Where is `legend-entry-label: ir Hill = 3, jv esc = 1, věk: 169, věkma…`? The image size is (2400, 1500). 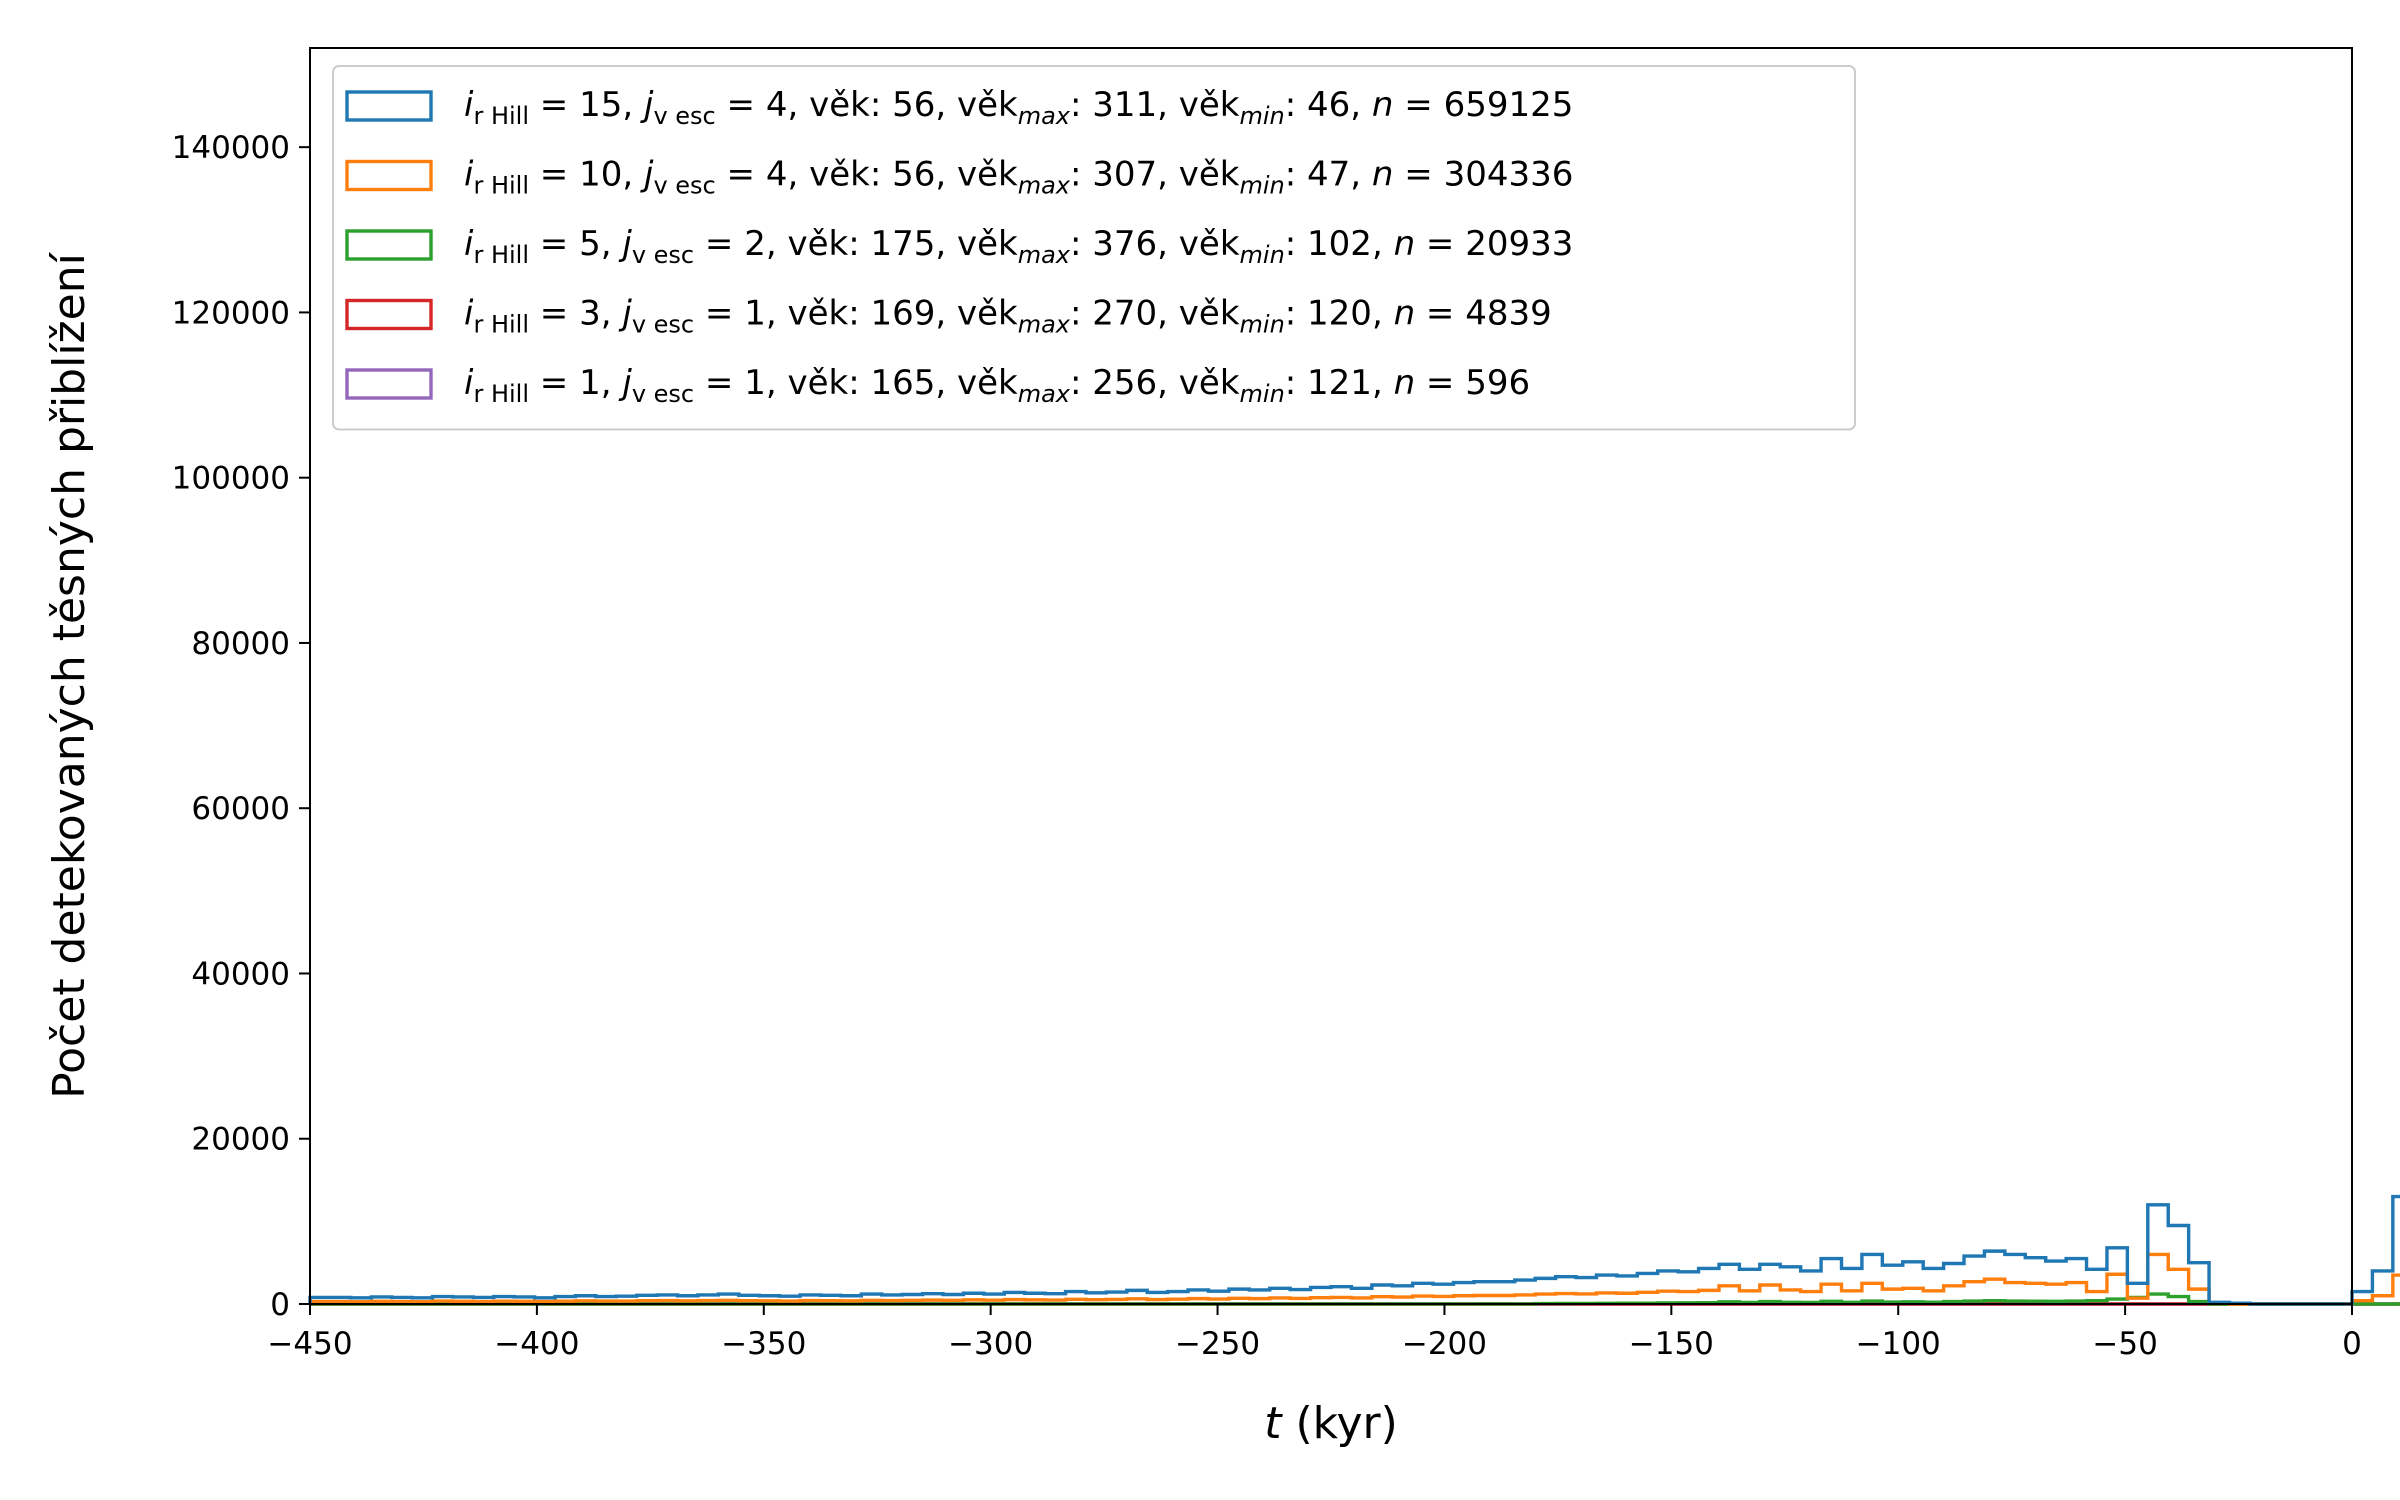 legend-entry-label: ir Hill = 3, jv esc = 1, věk: 169, věkma… is located at coordinates (1008, 316).